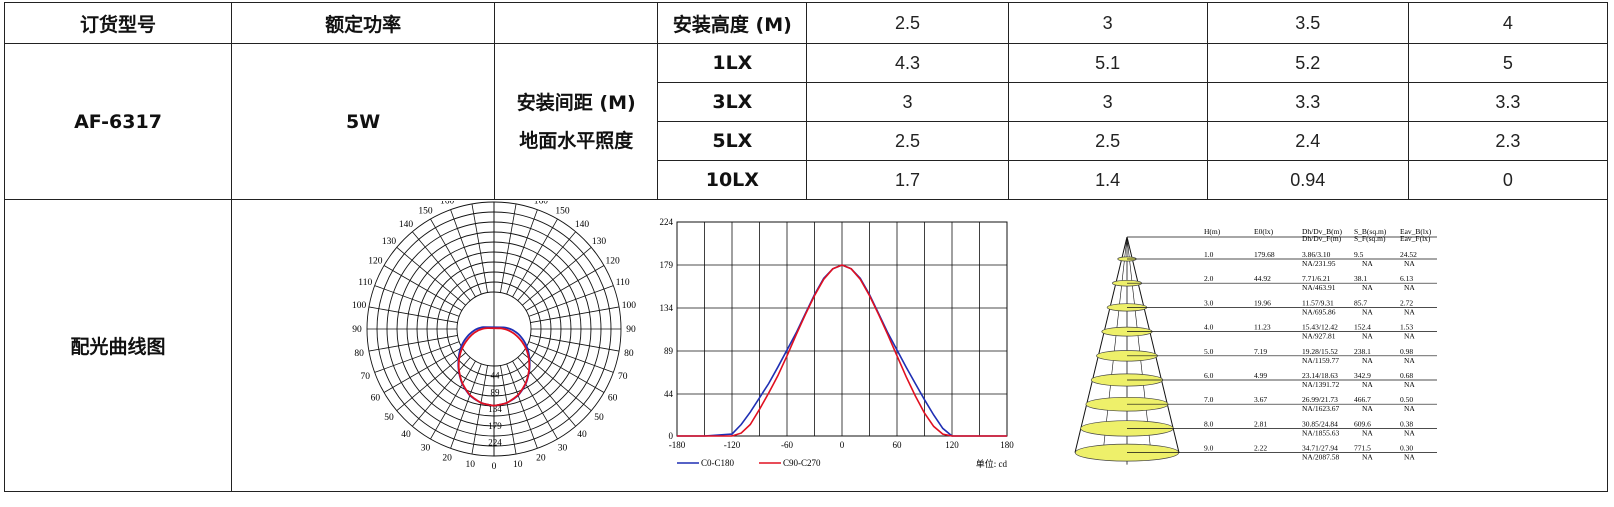 The image size is (1614, 507). Describe the element at coordinates (1209, 399) in the screenshot. I see `cone-cell: 7.0` at that location.